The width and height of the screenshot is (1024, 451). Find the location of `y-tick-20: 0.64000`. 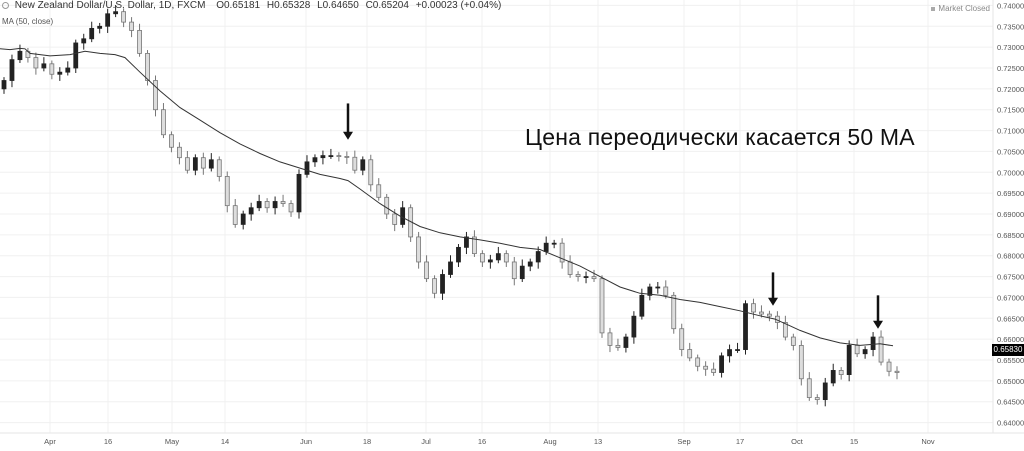

y-tick-20: 0.64000 is located at coordinates (1010, 423).